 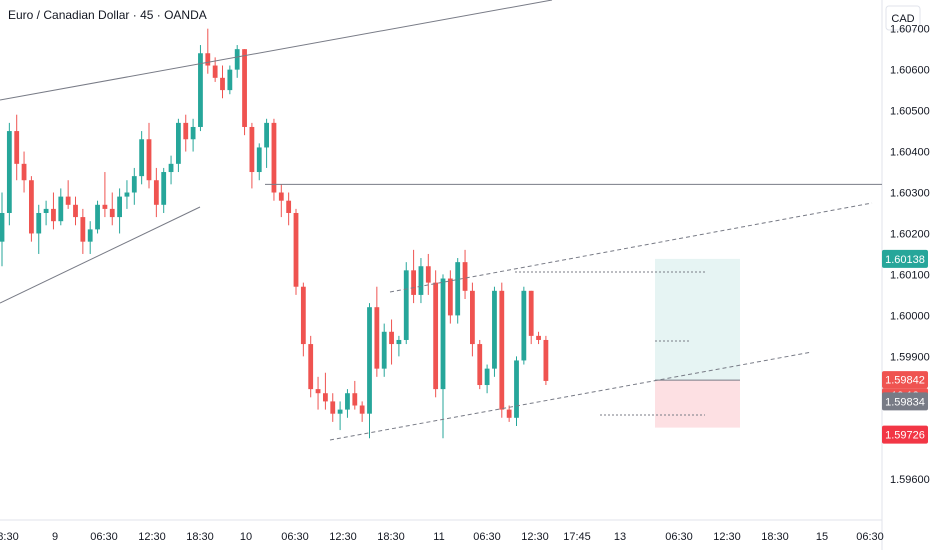 I want to click on channel-lower-line, so click(x=571, y=396).